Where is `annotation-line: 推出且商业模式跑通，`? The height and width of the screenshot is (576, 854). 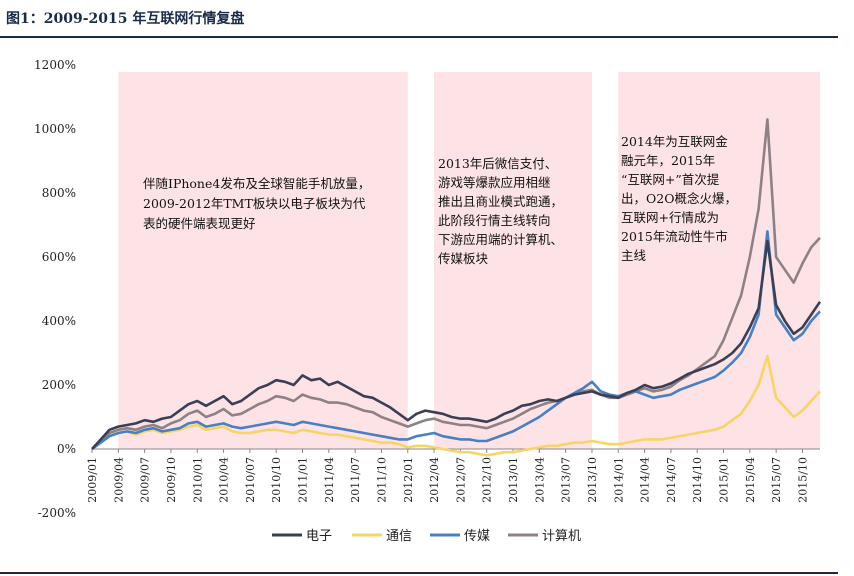
annotation-line: 推出且商业模式跑通， is located at coordinates (500, 201).